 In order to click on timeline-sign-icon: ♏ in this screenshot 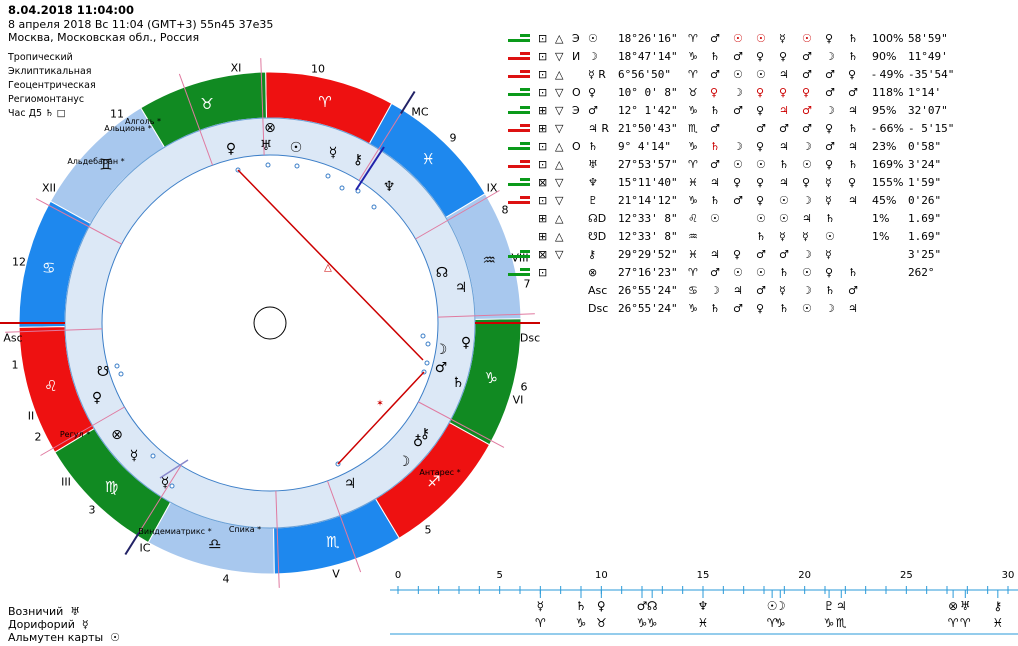, I will do `click(841, 623)`.